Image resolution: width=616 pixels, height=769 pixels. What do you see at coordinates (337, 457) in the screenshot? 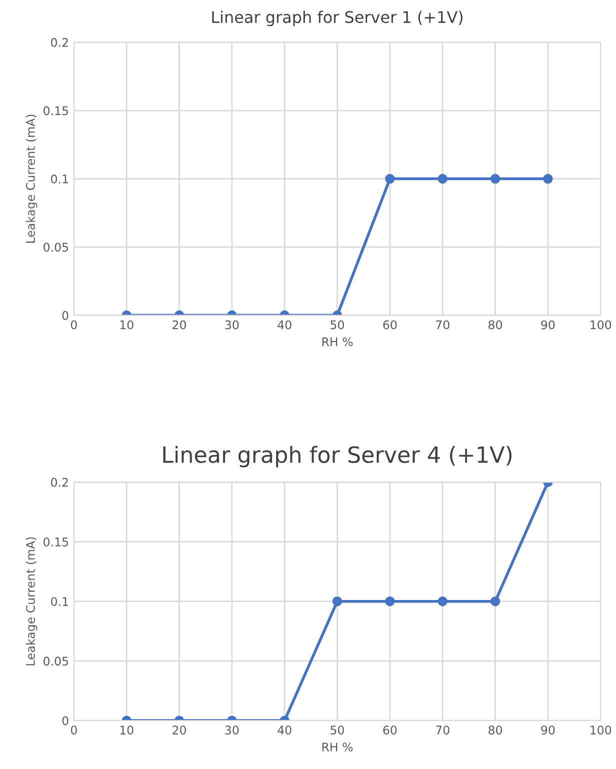
I see `chart-title: Linear graph for Server 4 (+1V)` at bounding box center [337, 457].